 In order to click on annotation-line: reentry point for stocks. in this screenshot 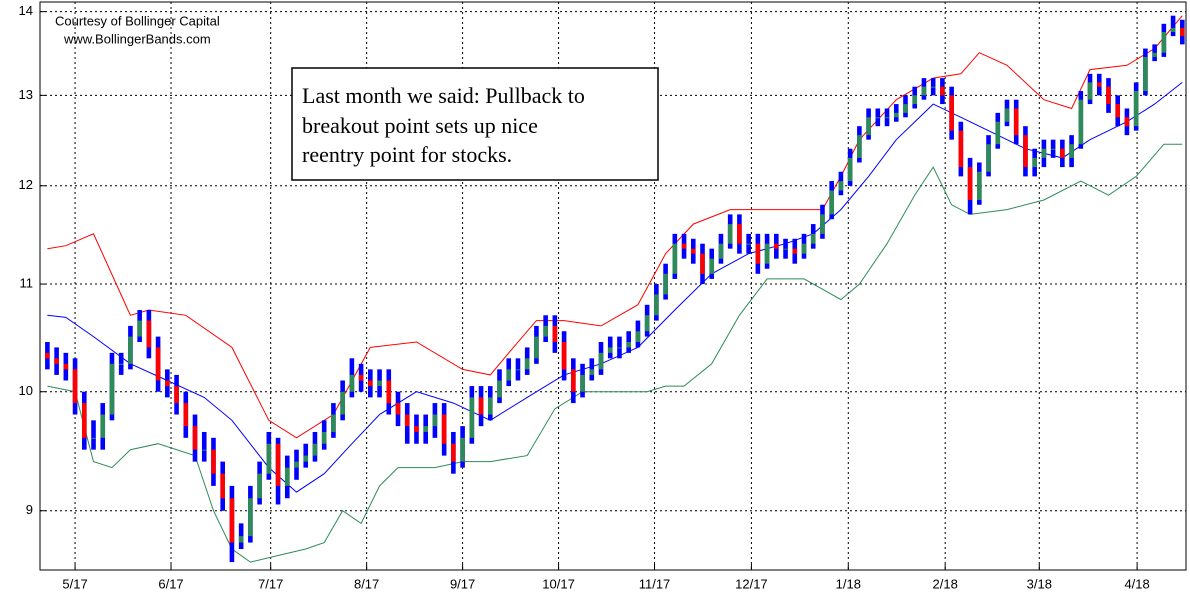, I will do `click(407, 154)`.